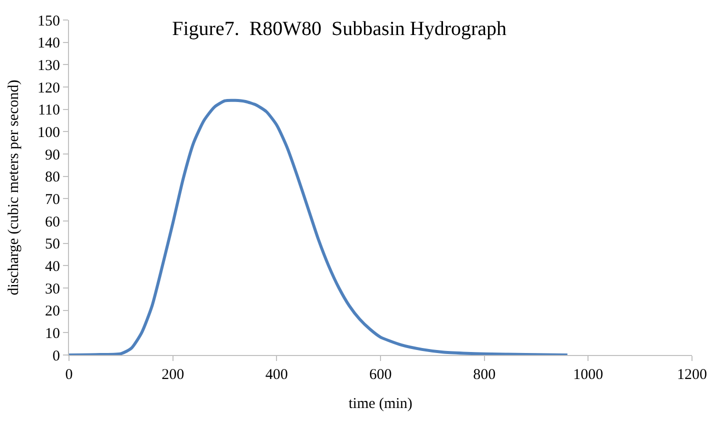 Image resolution: width=722 pixels, height=421 pixels. Describe the element at coordinates (52, 289) in the screenshot. I see `y-tick-label: 30` at that location.